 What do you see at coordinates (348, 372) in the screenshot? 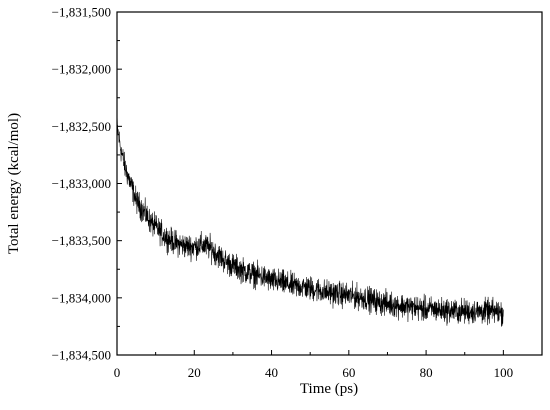
I see `x-tick-label: 60` at bounding box center [348, 372].